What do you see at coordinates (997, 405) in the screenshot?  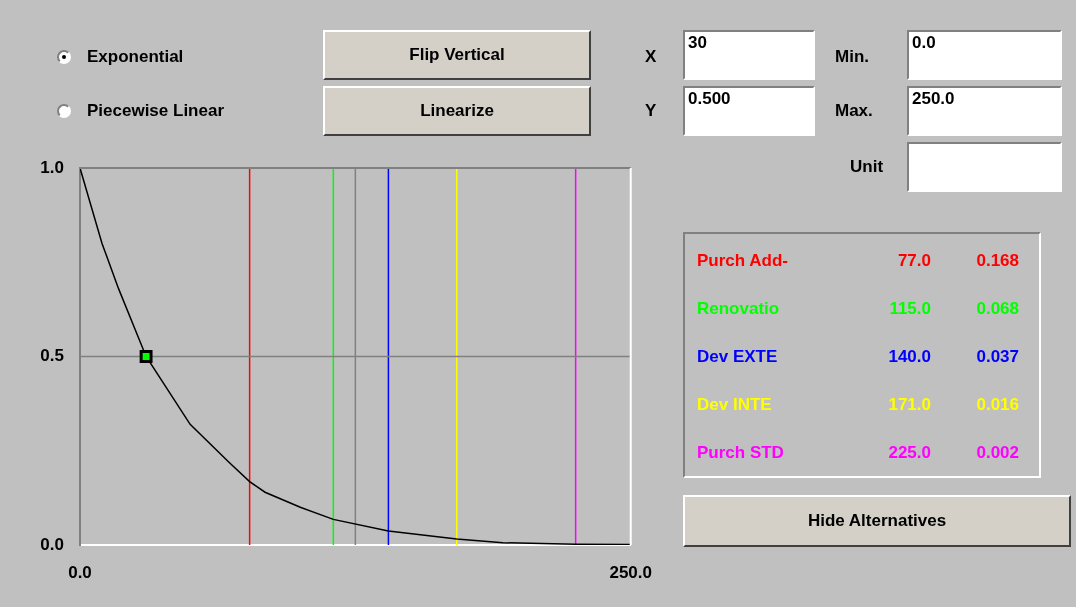 I see `text: 0.016` at bounding box center [997, 405].